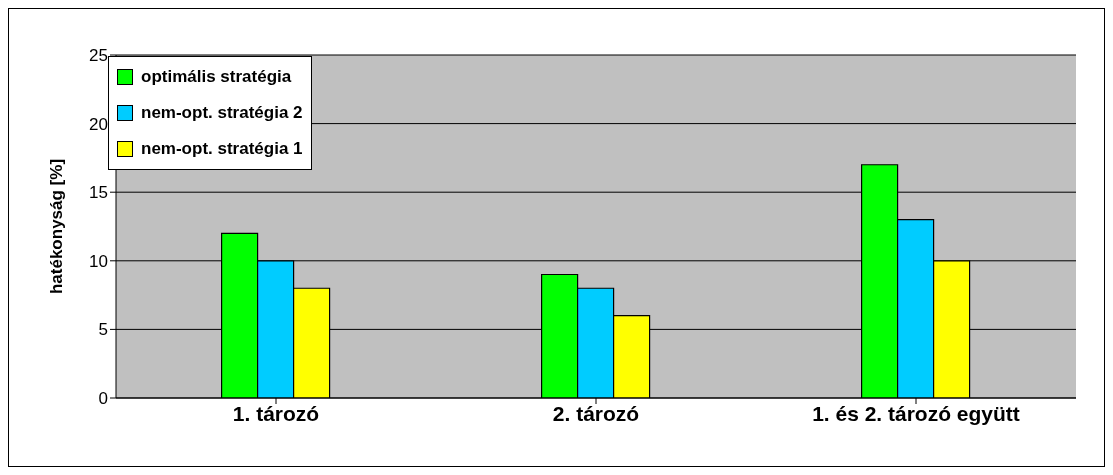 This screenshot has height=475, width=1113. What do you see at coordinates (222, 113) in the screenshot?
I see `legend-label: nem-opt. stratégia 2` at bounding box center [222, 113].